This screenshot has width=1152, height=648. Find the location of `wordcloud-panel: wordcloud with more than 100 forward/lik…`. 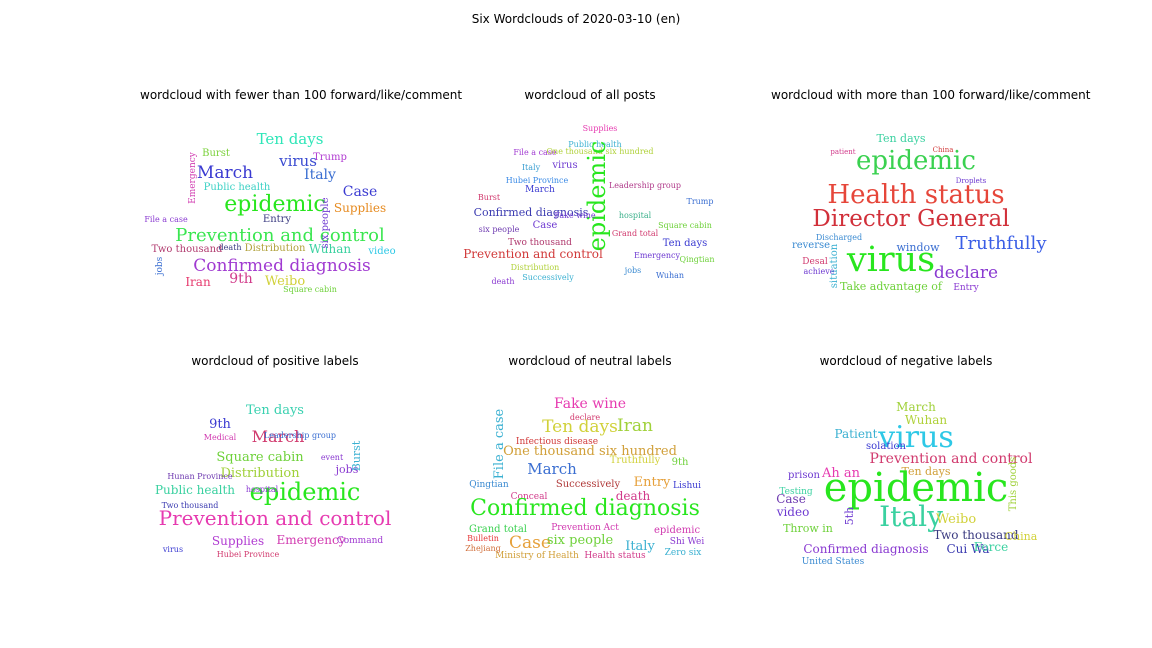

wordcloud-panel: wordcloud with more than 100 forward/lik… is located at coordinates (931, 213).